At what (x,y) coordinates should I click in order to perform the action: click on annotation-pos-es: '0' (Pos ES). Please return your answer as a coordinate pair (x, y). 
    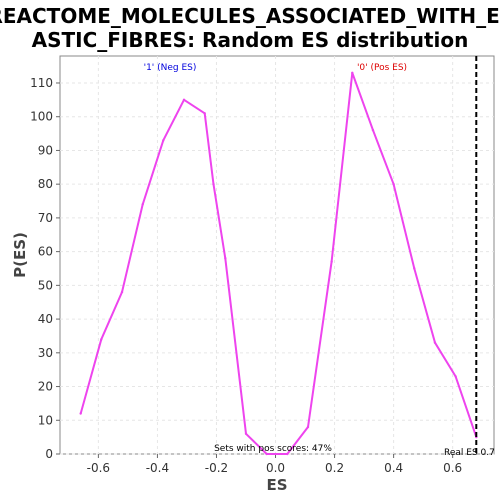
    Looking at the image, I should click on (382, 68).